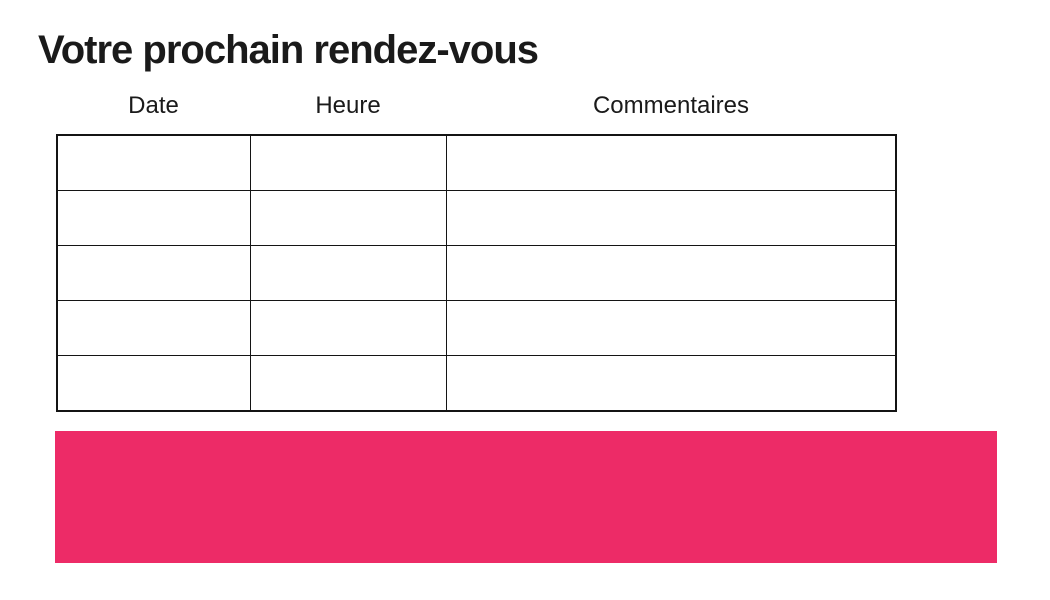  I want to click on page-title: Votre prochain rendez-vous, so click(288, 50).